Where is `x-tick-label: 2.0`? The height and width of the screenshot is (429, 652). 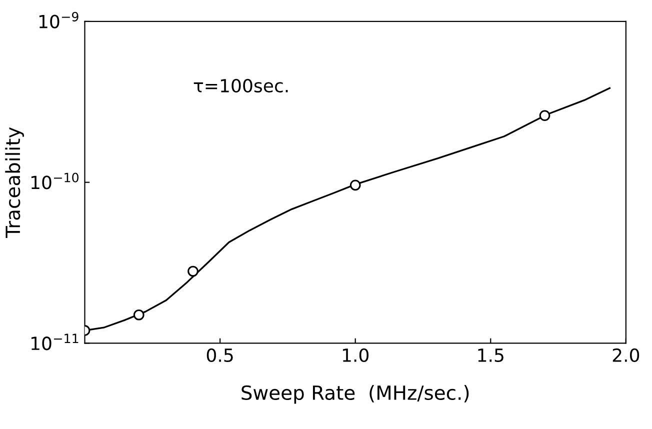 x-tick-label: 2.0 is located at coordinates (626, 355).